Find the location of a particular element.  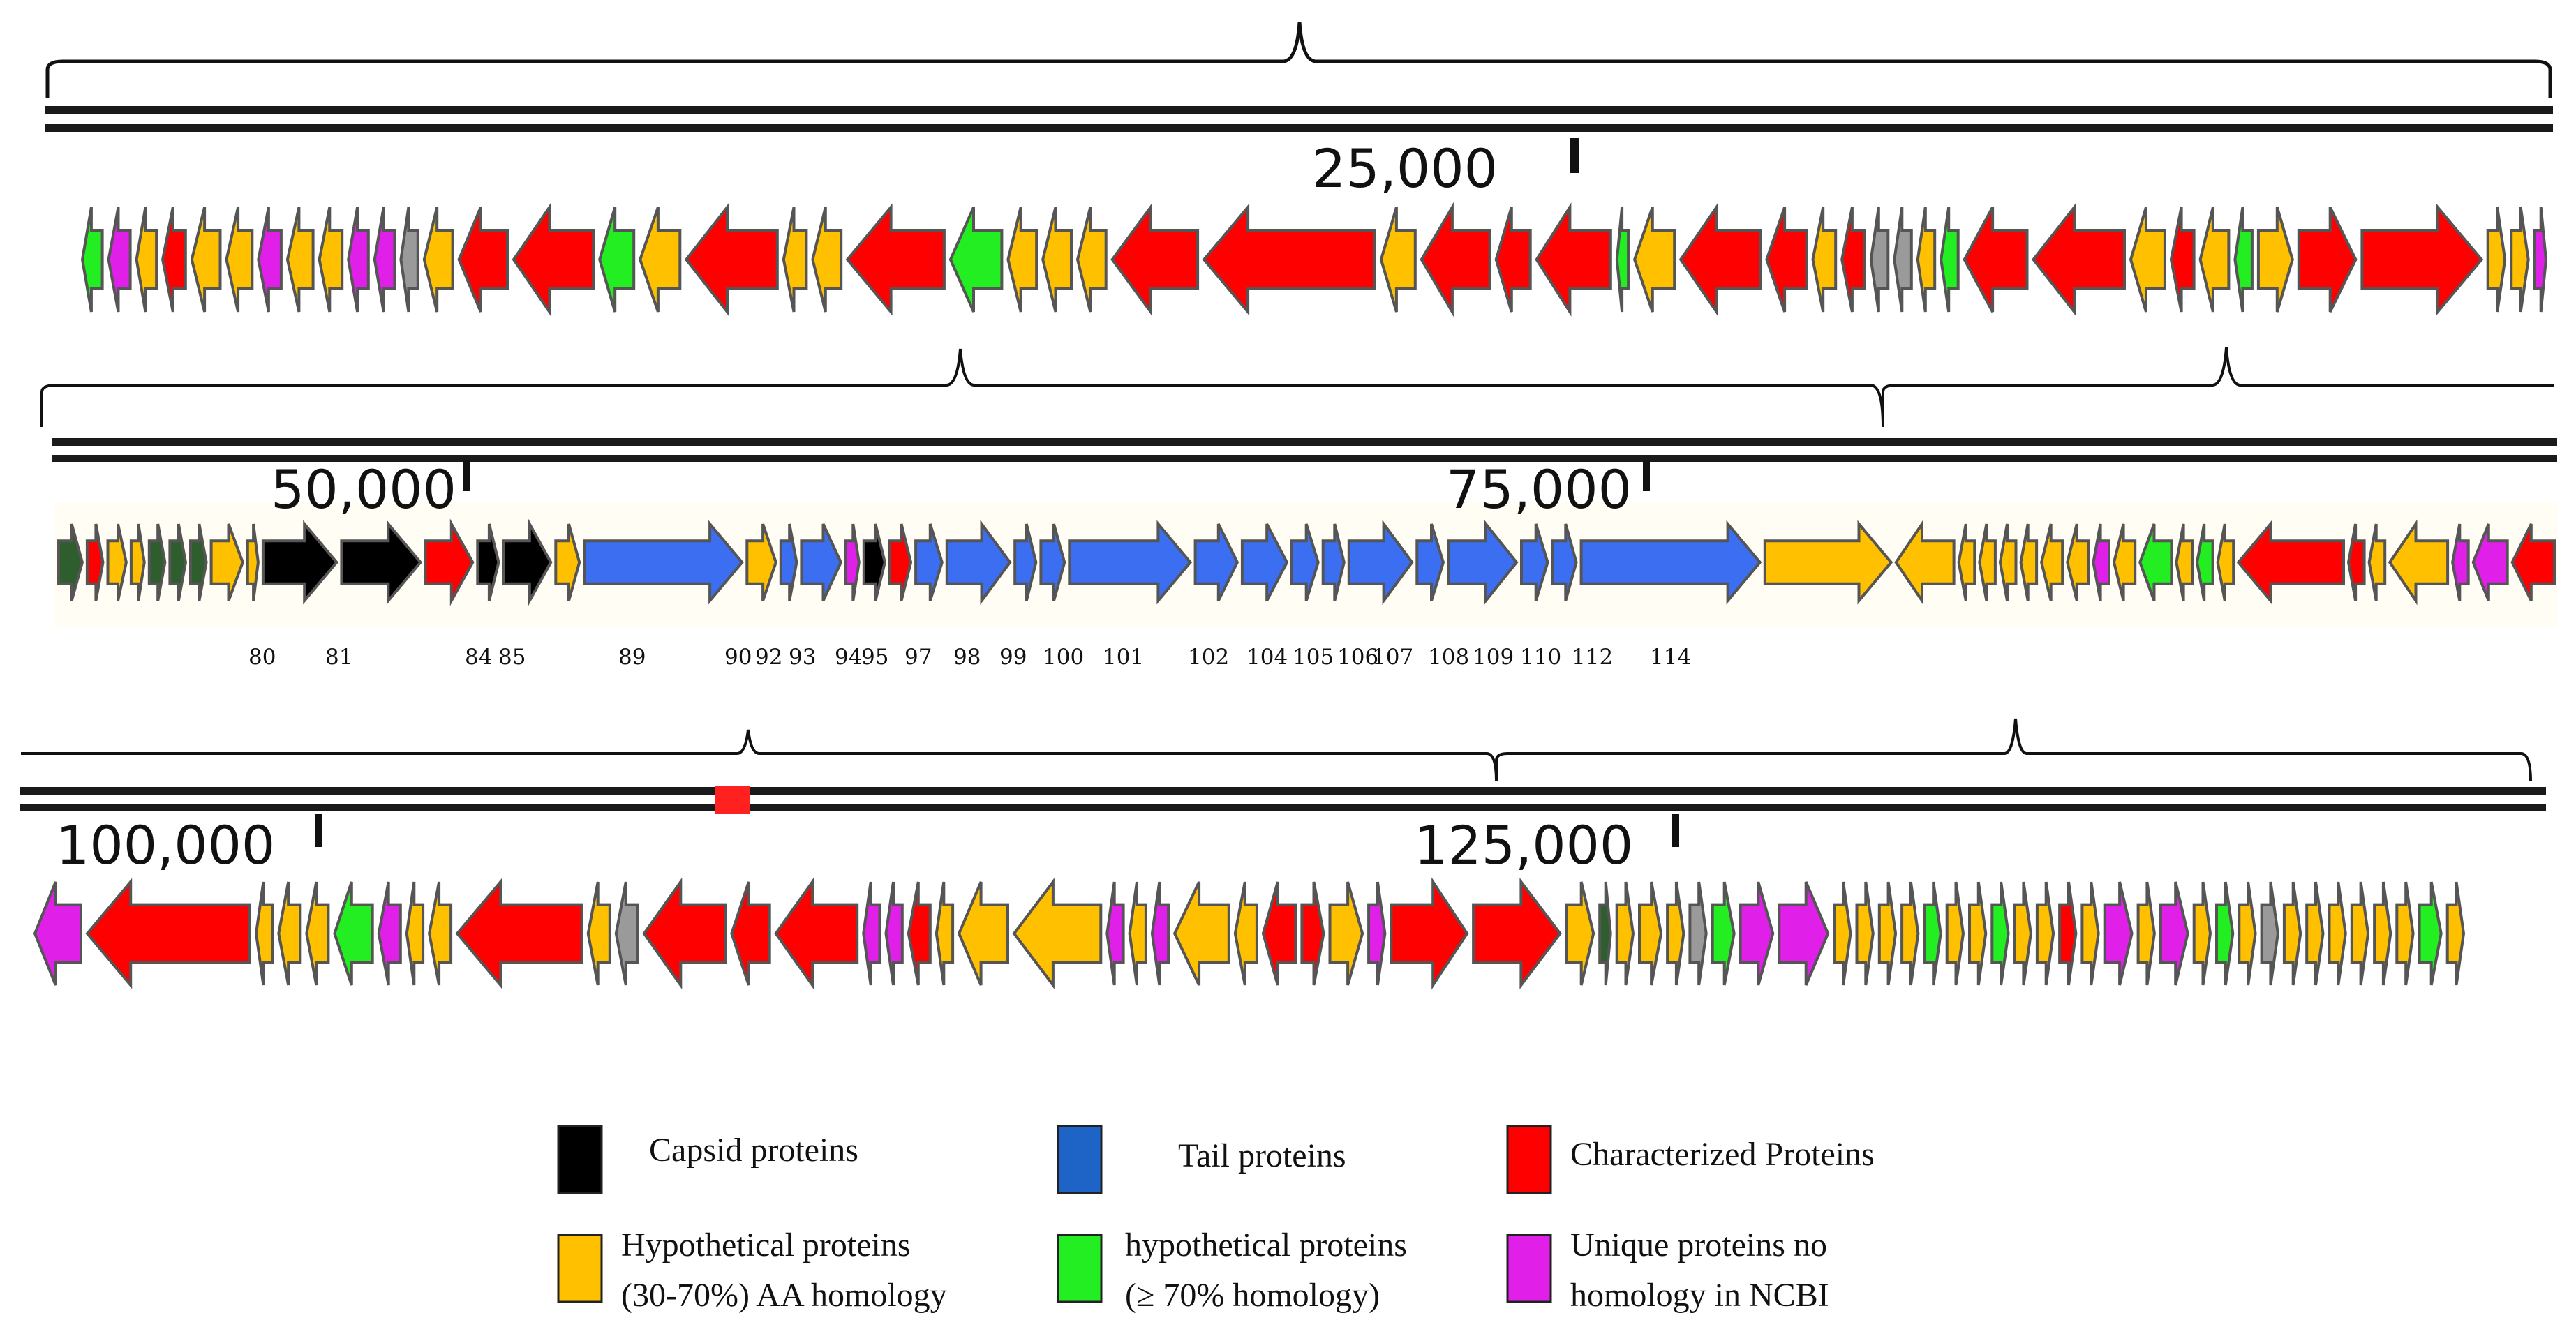

gene-label: 90 is located at coordinates (738, 657).